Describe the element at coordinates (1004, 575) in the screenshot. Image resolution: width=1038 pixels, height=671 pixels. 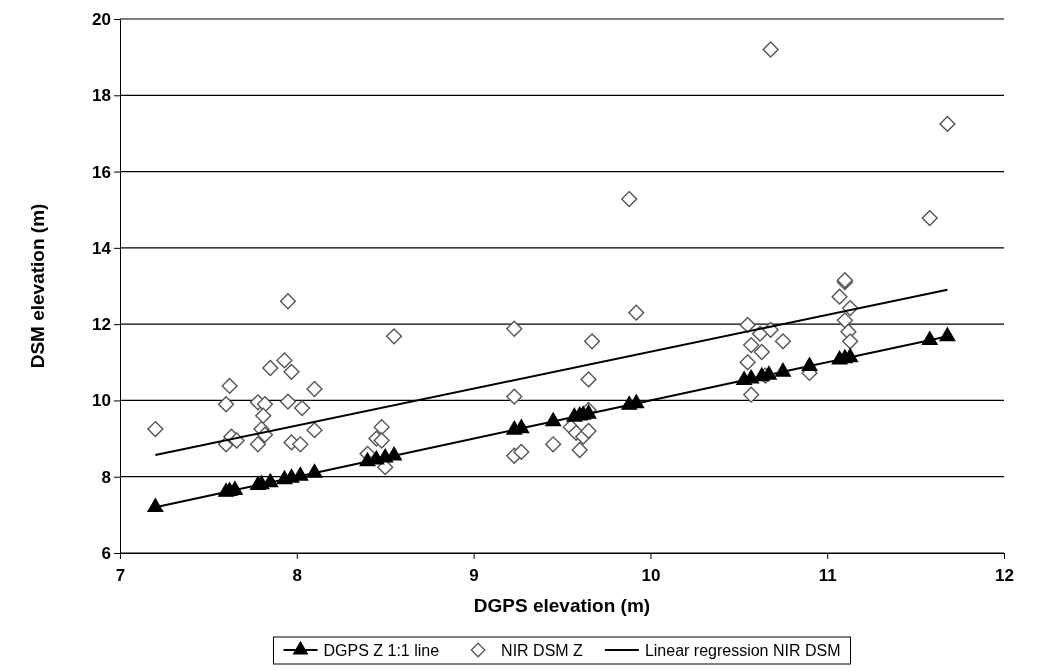
I see `x-tick-label: 12` at that location.